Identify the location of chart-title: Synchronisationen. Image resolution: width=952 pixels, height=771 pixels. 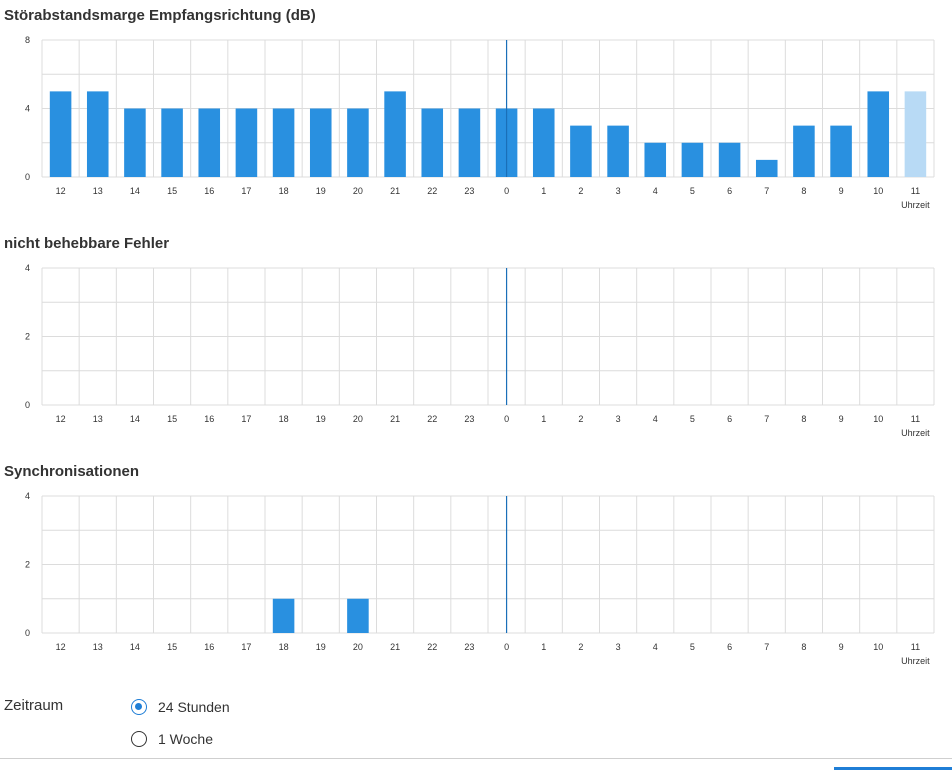
(72, 471).